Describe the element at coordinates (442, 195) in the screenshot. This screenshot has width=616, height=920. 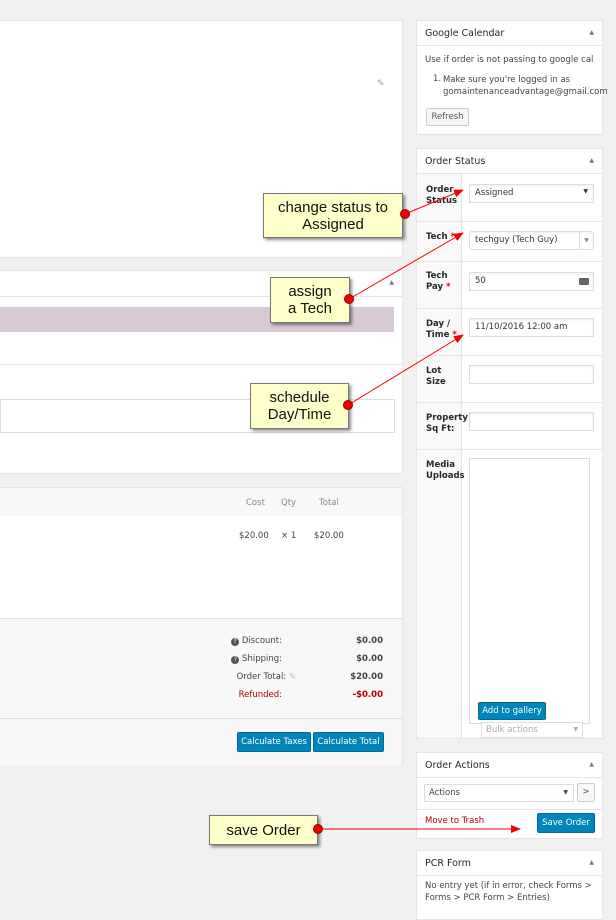
I see `order-status-label: Order Status` at that location.